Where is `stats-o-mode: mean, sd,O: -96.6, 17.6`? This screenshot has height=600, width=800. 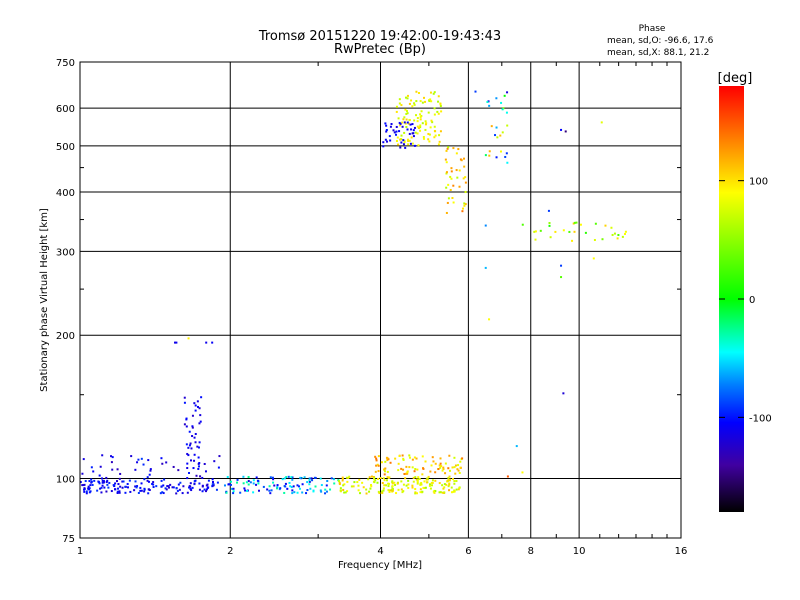 stats-o-mode: mean, sd,O: -96.6, 17.6 is located at coordinates (660, 41).